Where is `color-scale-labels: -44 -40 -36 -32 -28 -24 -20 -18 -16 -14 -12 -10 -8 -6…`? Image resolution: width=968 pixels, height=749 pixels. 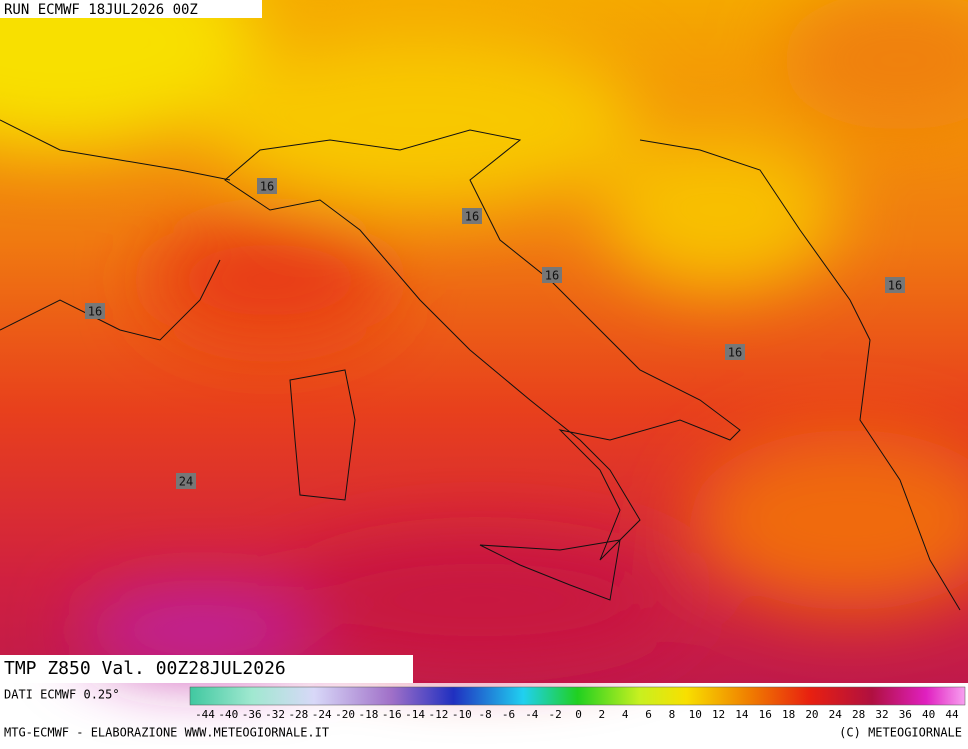
color-scale-labels: -44 -40 -36 -32 -28 -24 -20 -18 -16 -14 -12 -10 -8 -6… is located at coordinates (577, 714).